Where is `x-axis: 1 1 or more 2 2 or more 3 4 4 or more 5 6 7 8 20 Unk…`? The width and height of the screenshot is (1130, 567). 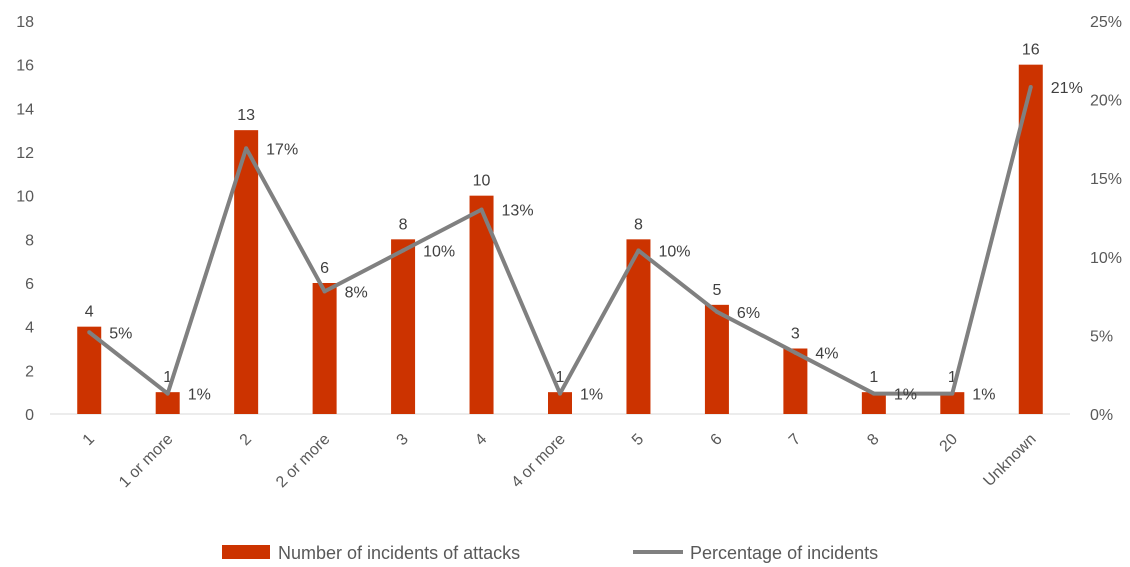
x-axis: 1 1 or more 2 2 or more 3 4 4 or more 5 6 7 8 20 Unk… is located at coordinates (560, 461).